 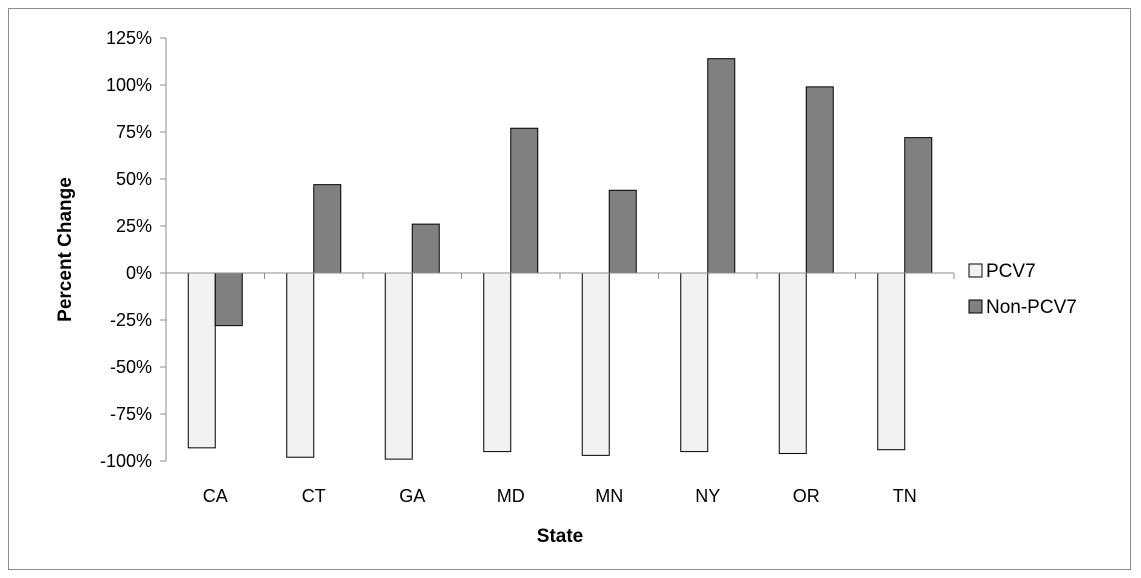 What do you see at coordinates (595, 364) in the screenshot?
I see `bar-pcv7-mn` at bounding box center [595, 364].